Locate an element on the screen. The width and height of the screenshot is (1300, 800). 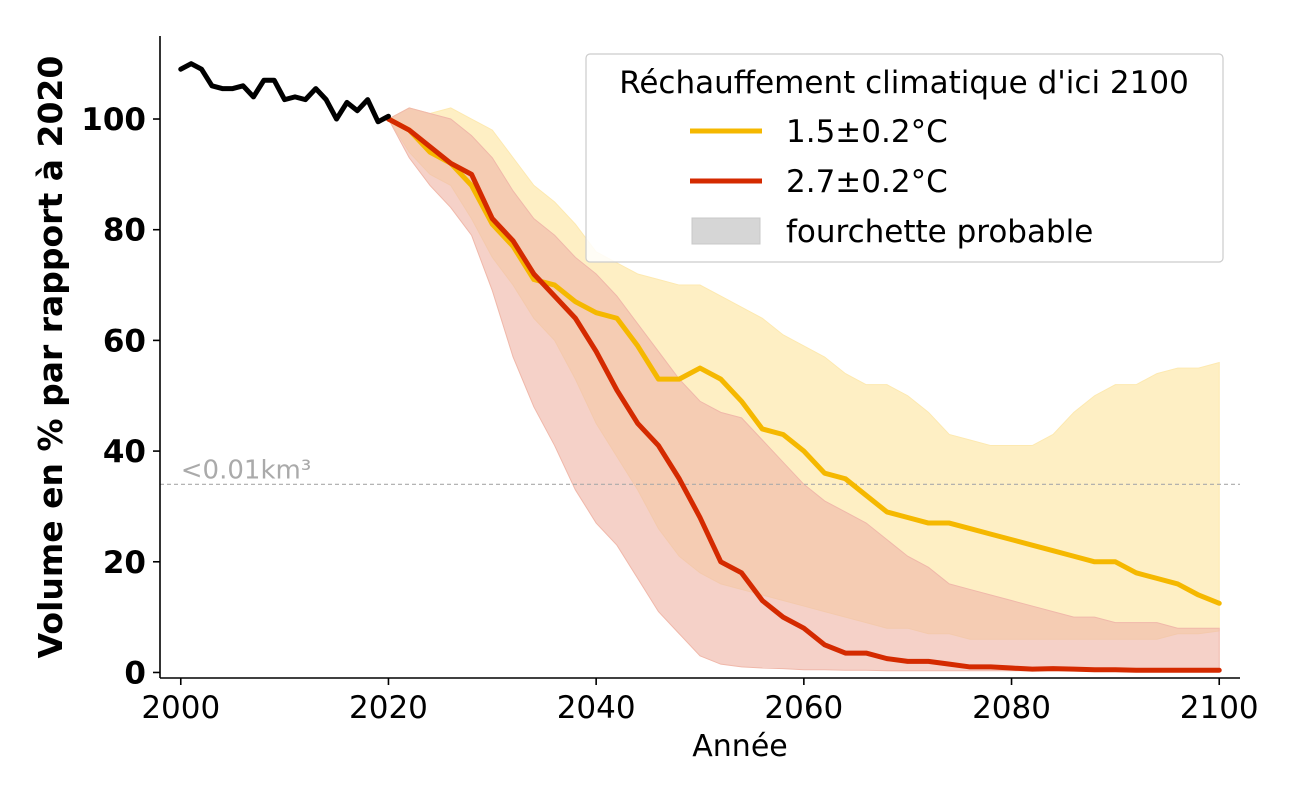
y-tick-label: 20 is located at coordinates (124, 563).